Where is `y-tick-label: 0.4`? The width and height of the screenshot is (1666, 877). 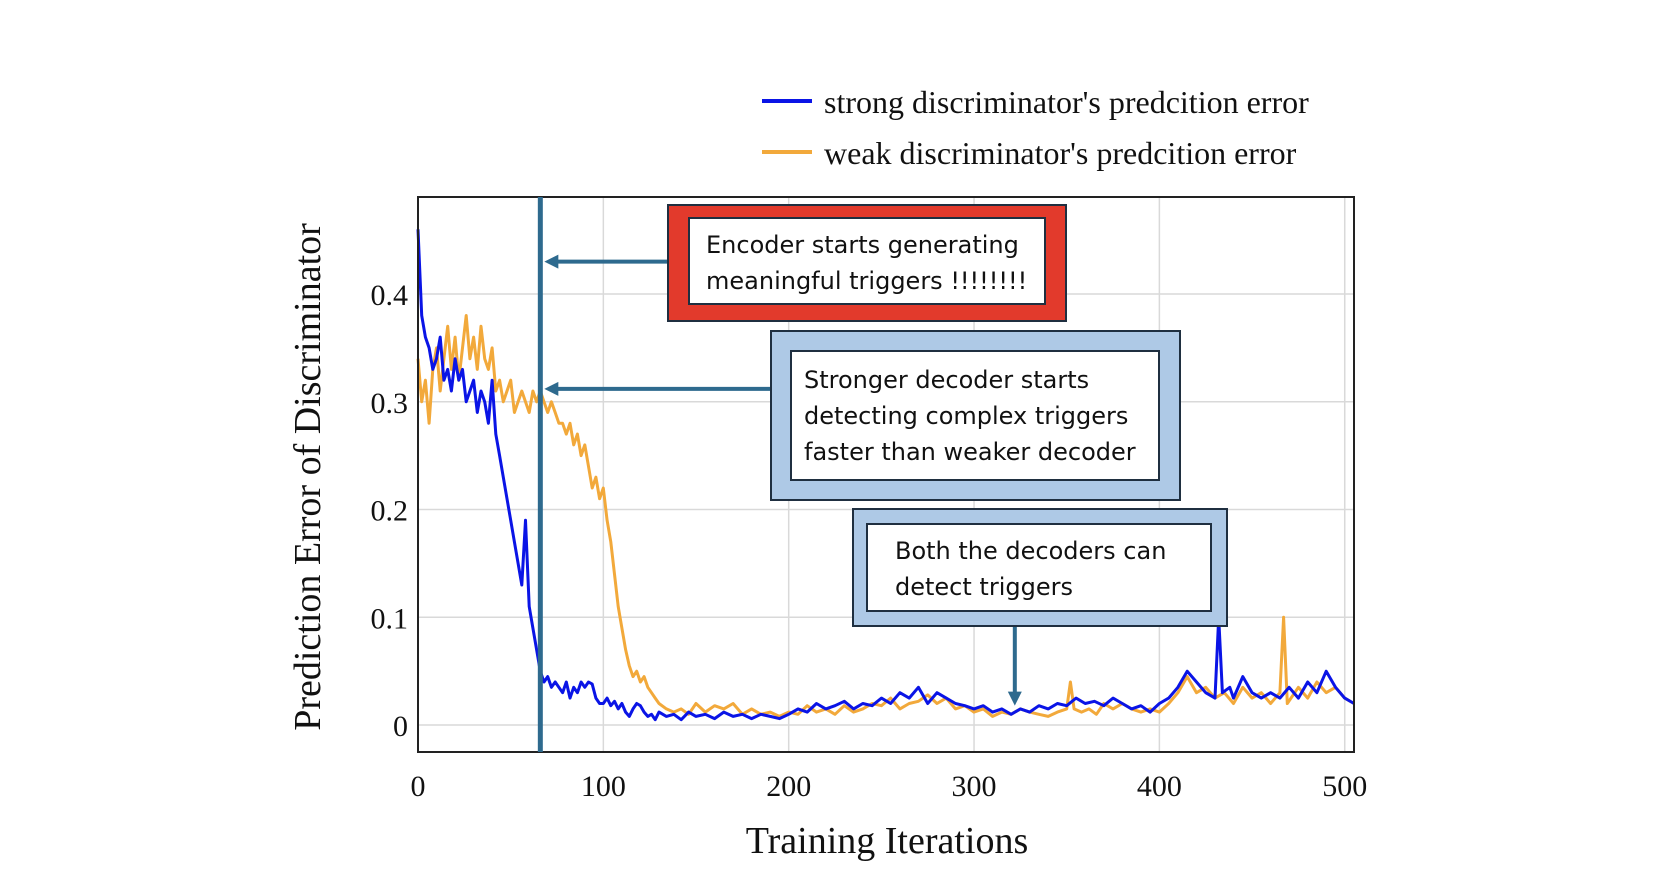 y-tick-label: 0.4 is located at coordinates (390, 295).